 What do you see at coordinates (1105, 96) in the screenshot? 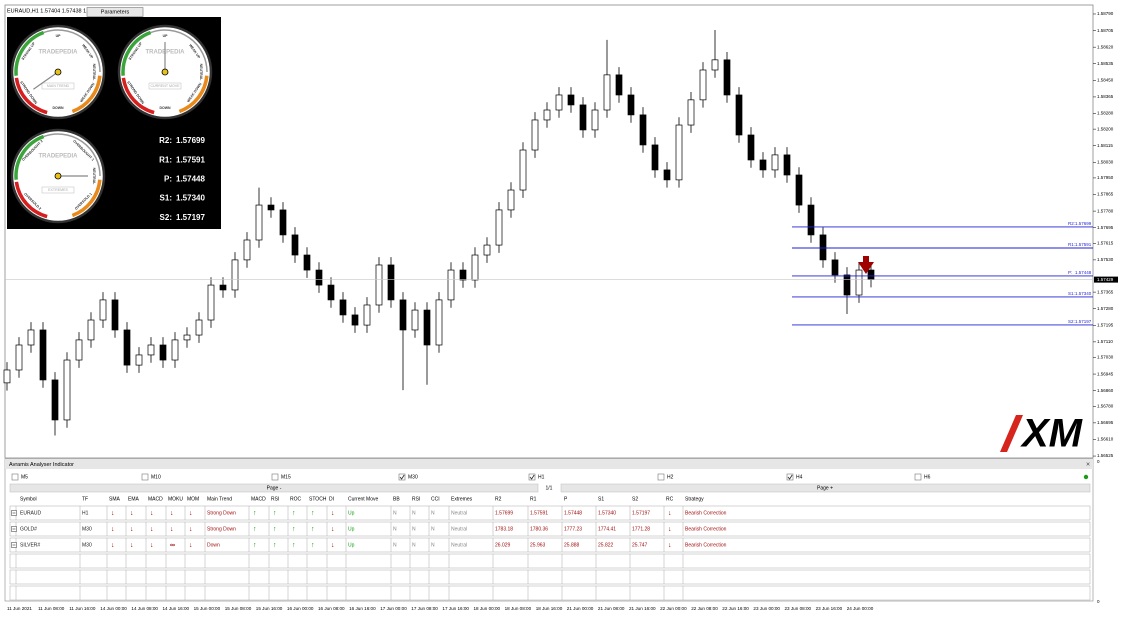
I see `y-tick-label: 1.58365` at bounding box center [1105, 96].